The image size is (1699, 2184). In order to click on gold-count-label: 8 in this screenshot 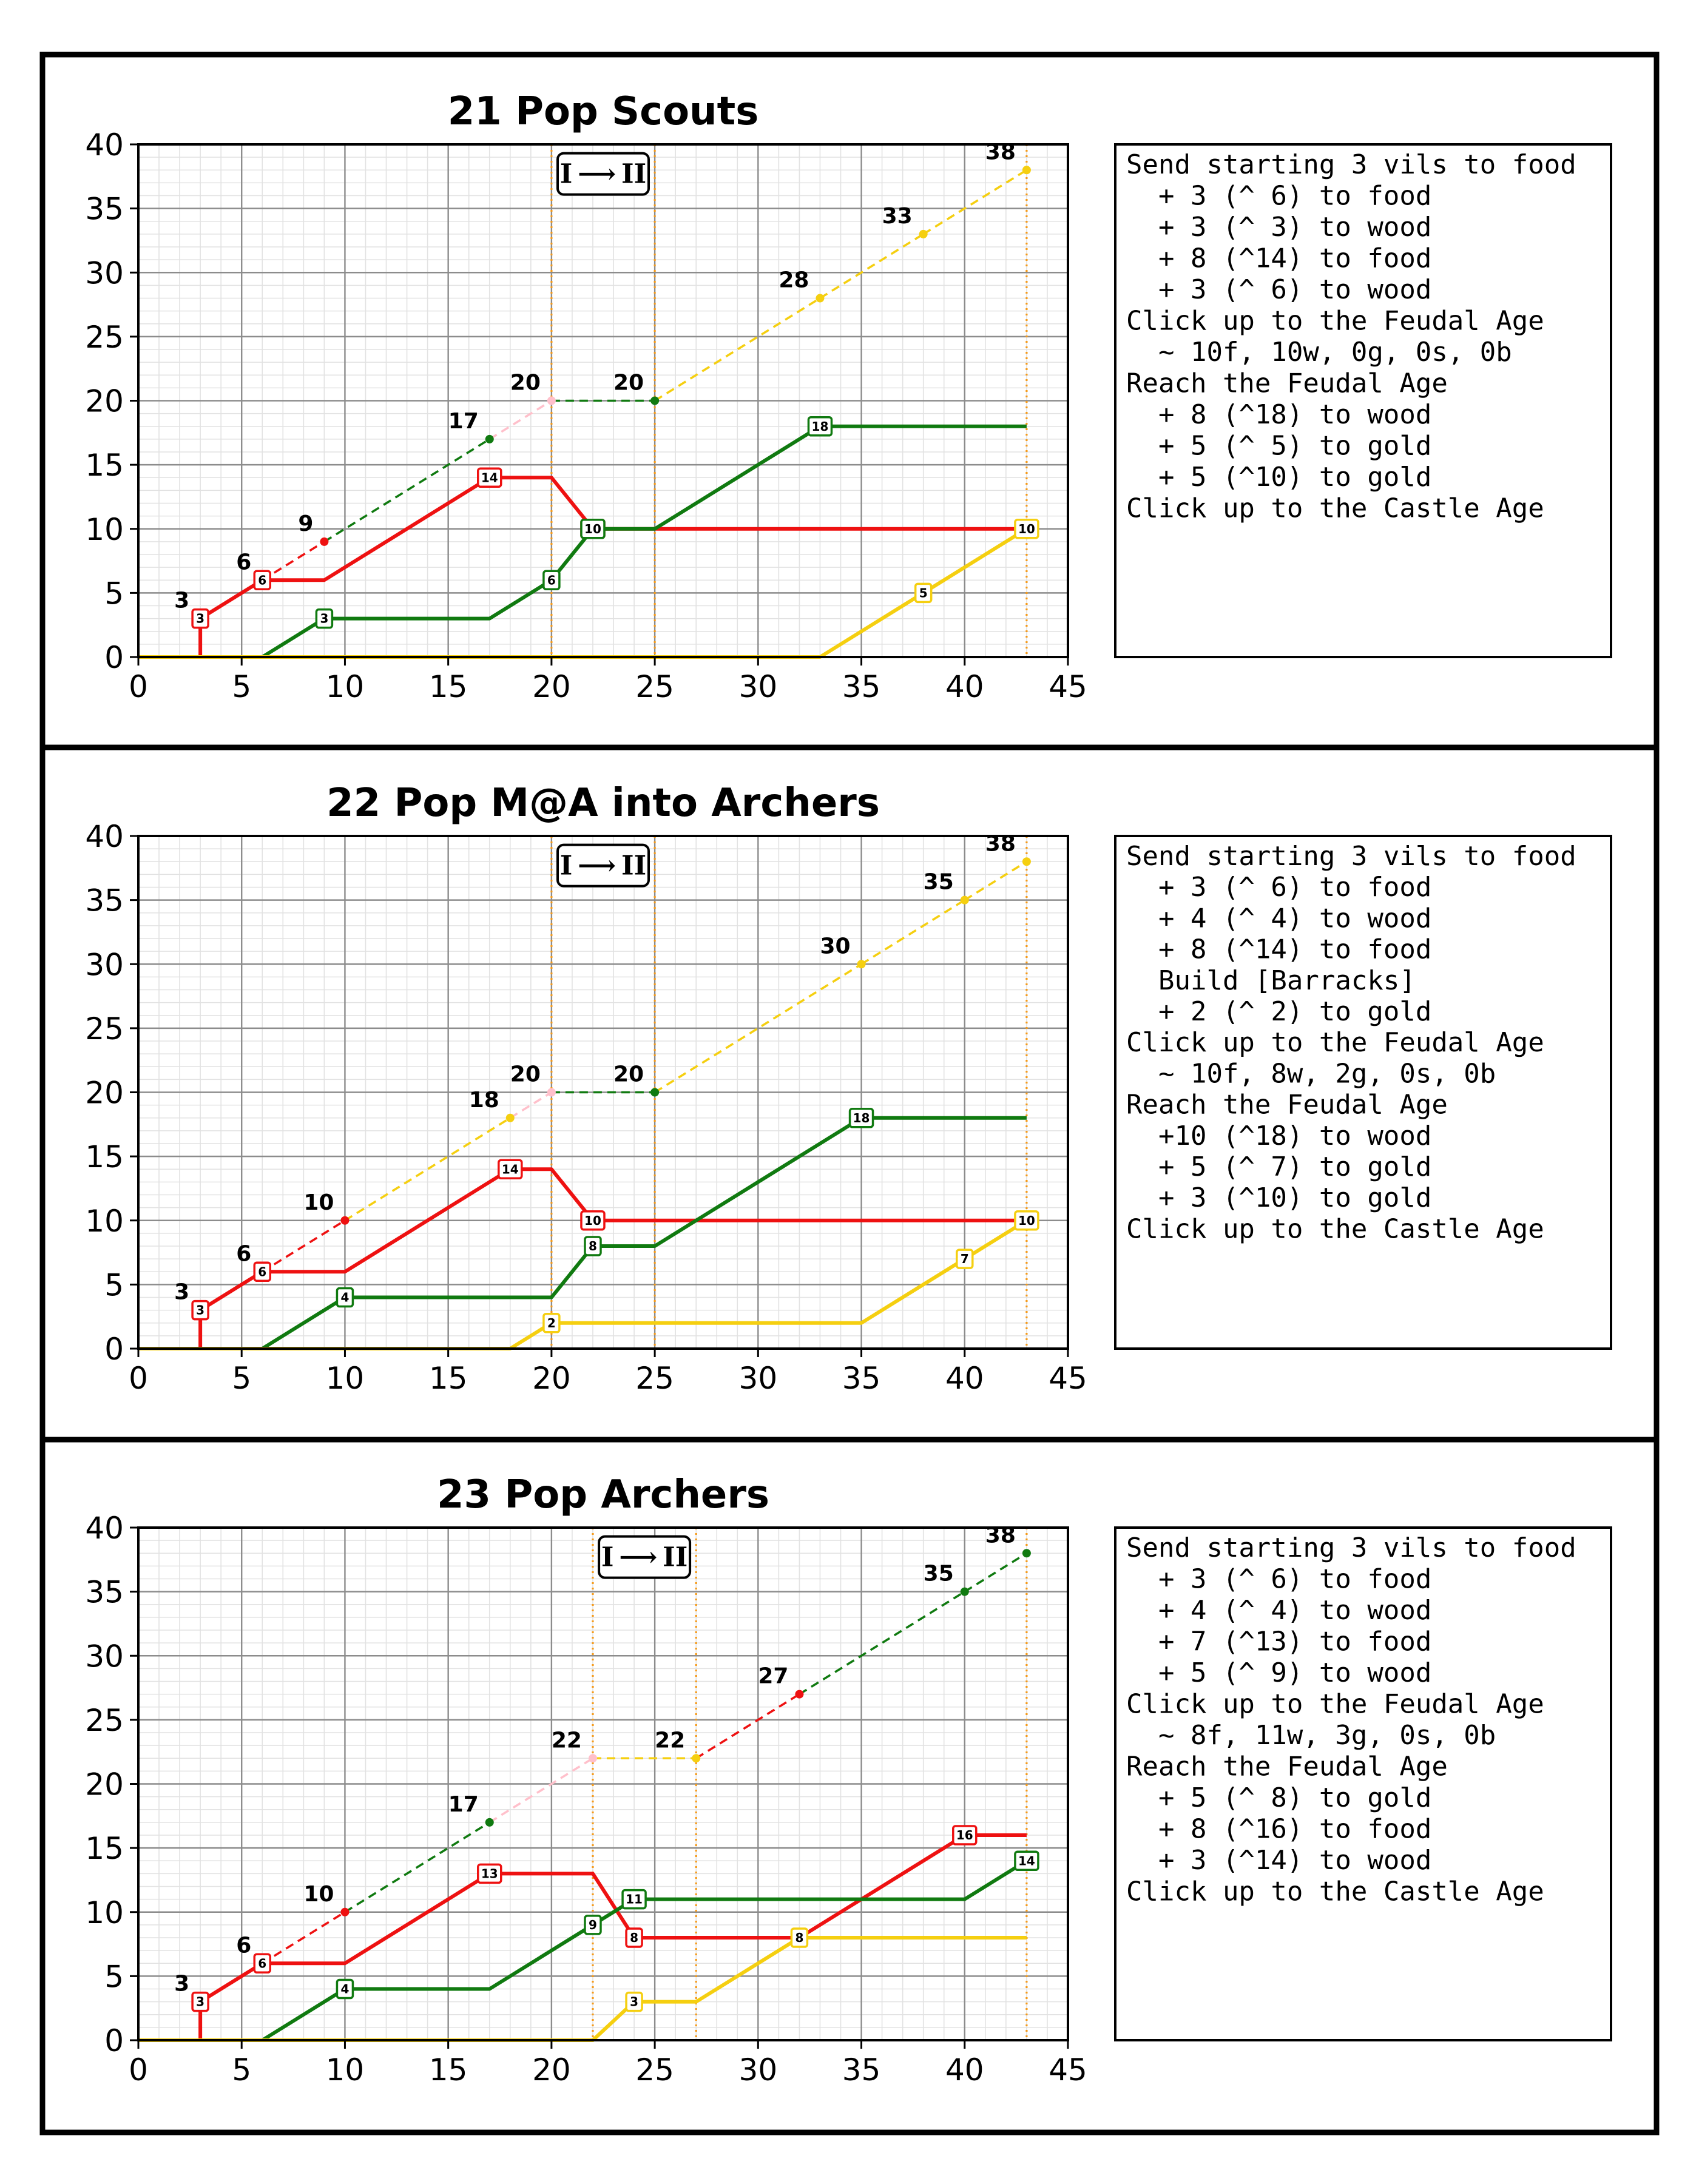, I will do `click(799, 1937)`.